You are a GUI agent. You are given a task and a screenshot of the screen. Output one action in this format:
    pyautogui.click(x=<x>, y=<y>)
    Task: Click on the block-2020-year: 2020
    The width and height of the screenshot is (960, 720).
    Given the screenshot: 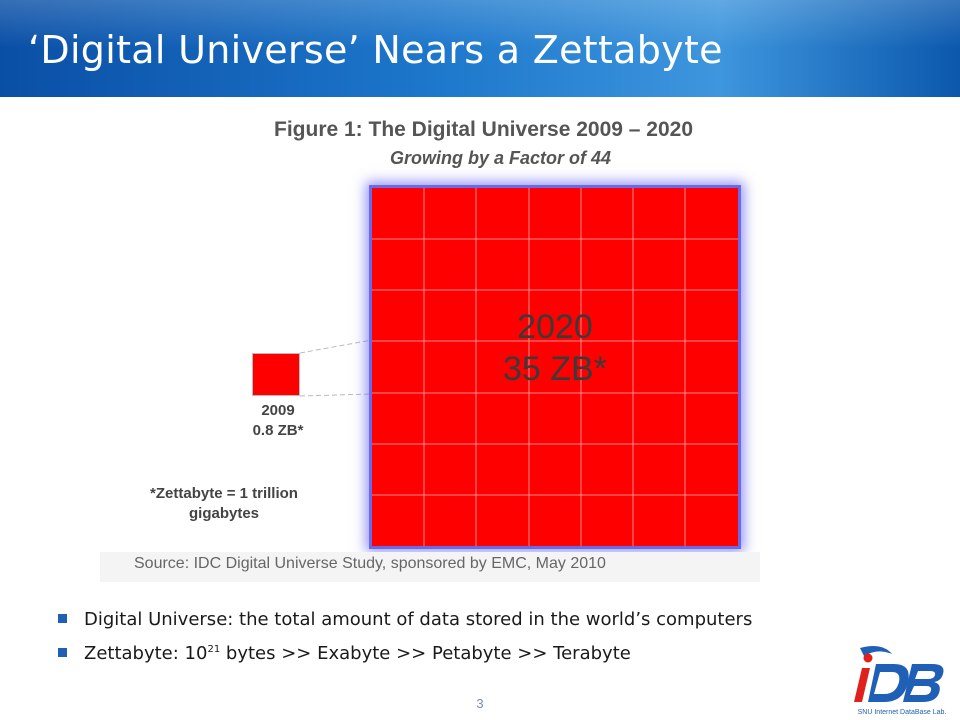 What is the action you would take?
    pyautogui.click(x=555, y=327)
    